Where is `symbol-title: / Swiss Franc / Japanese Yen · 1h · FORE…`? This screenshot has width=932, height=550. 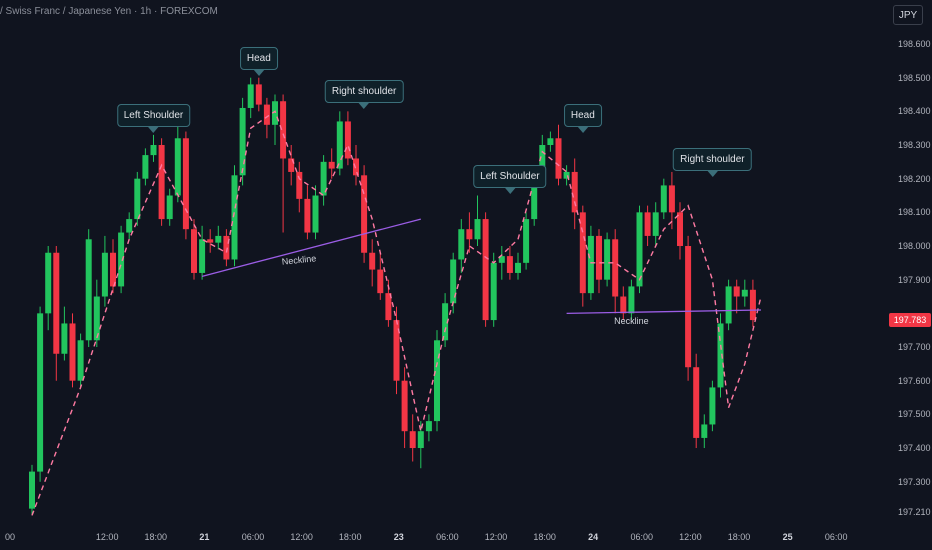 symbol-title: / Swiss Franc / Japanese Yen · 1h · FORE… is located at coordinates (109, 11).